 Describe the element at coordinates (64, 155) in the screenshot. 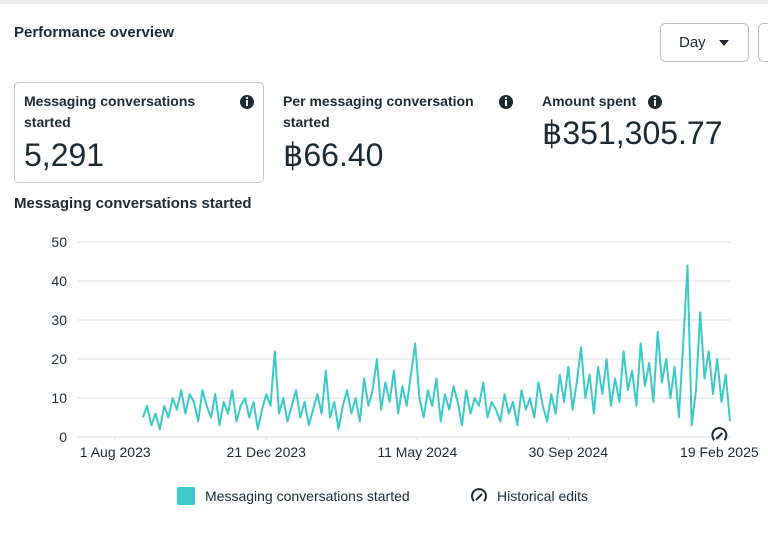

I see `metric-value: 5,291` at that location.